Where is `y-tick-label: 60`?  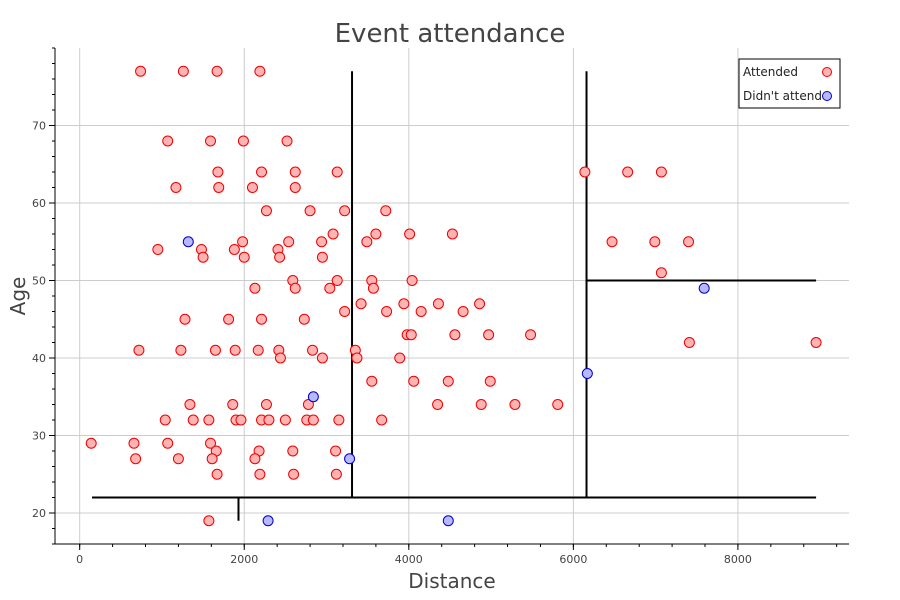
y-tick-label: 60 is located at coordinates (39, 203).